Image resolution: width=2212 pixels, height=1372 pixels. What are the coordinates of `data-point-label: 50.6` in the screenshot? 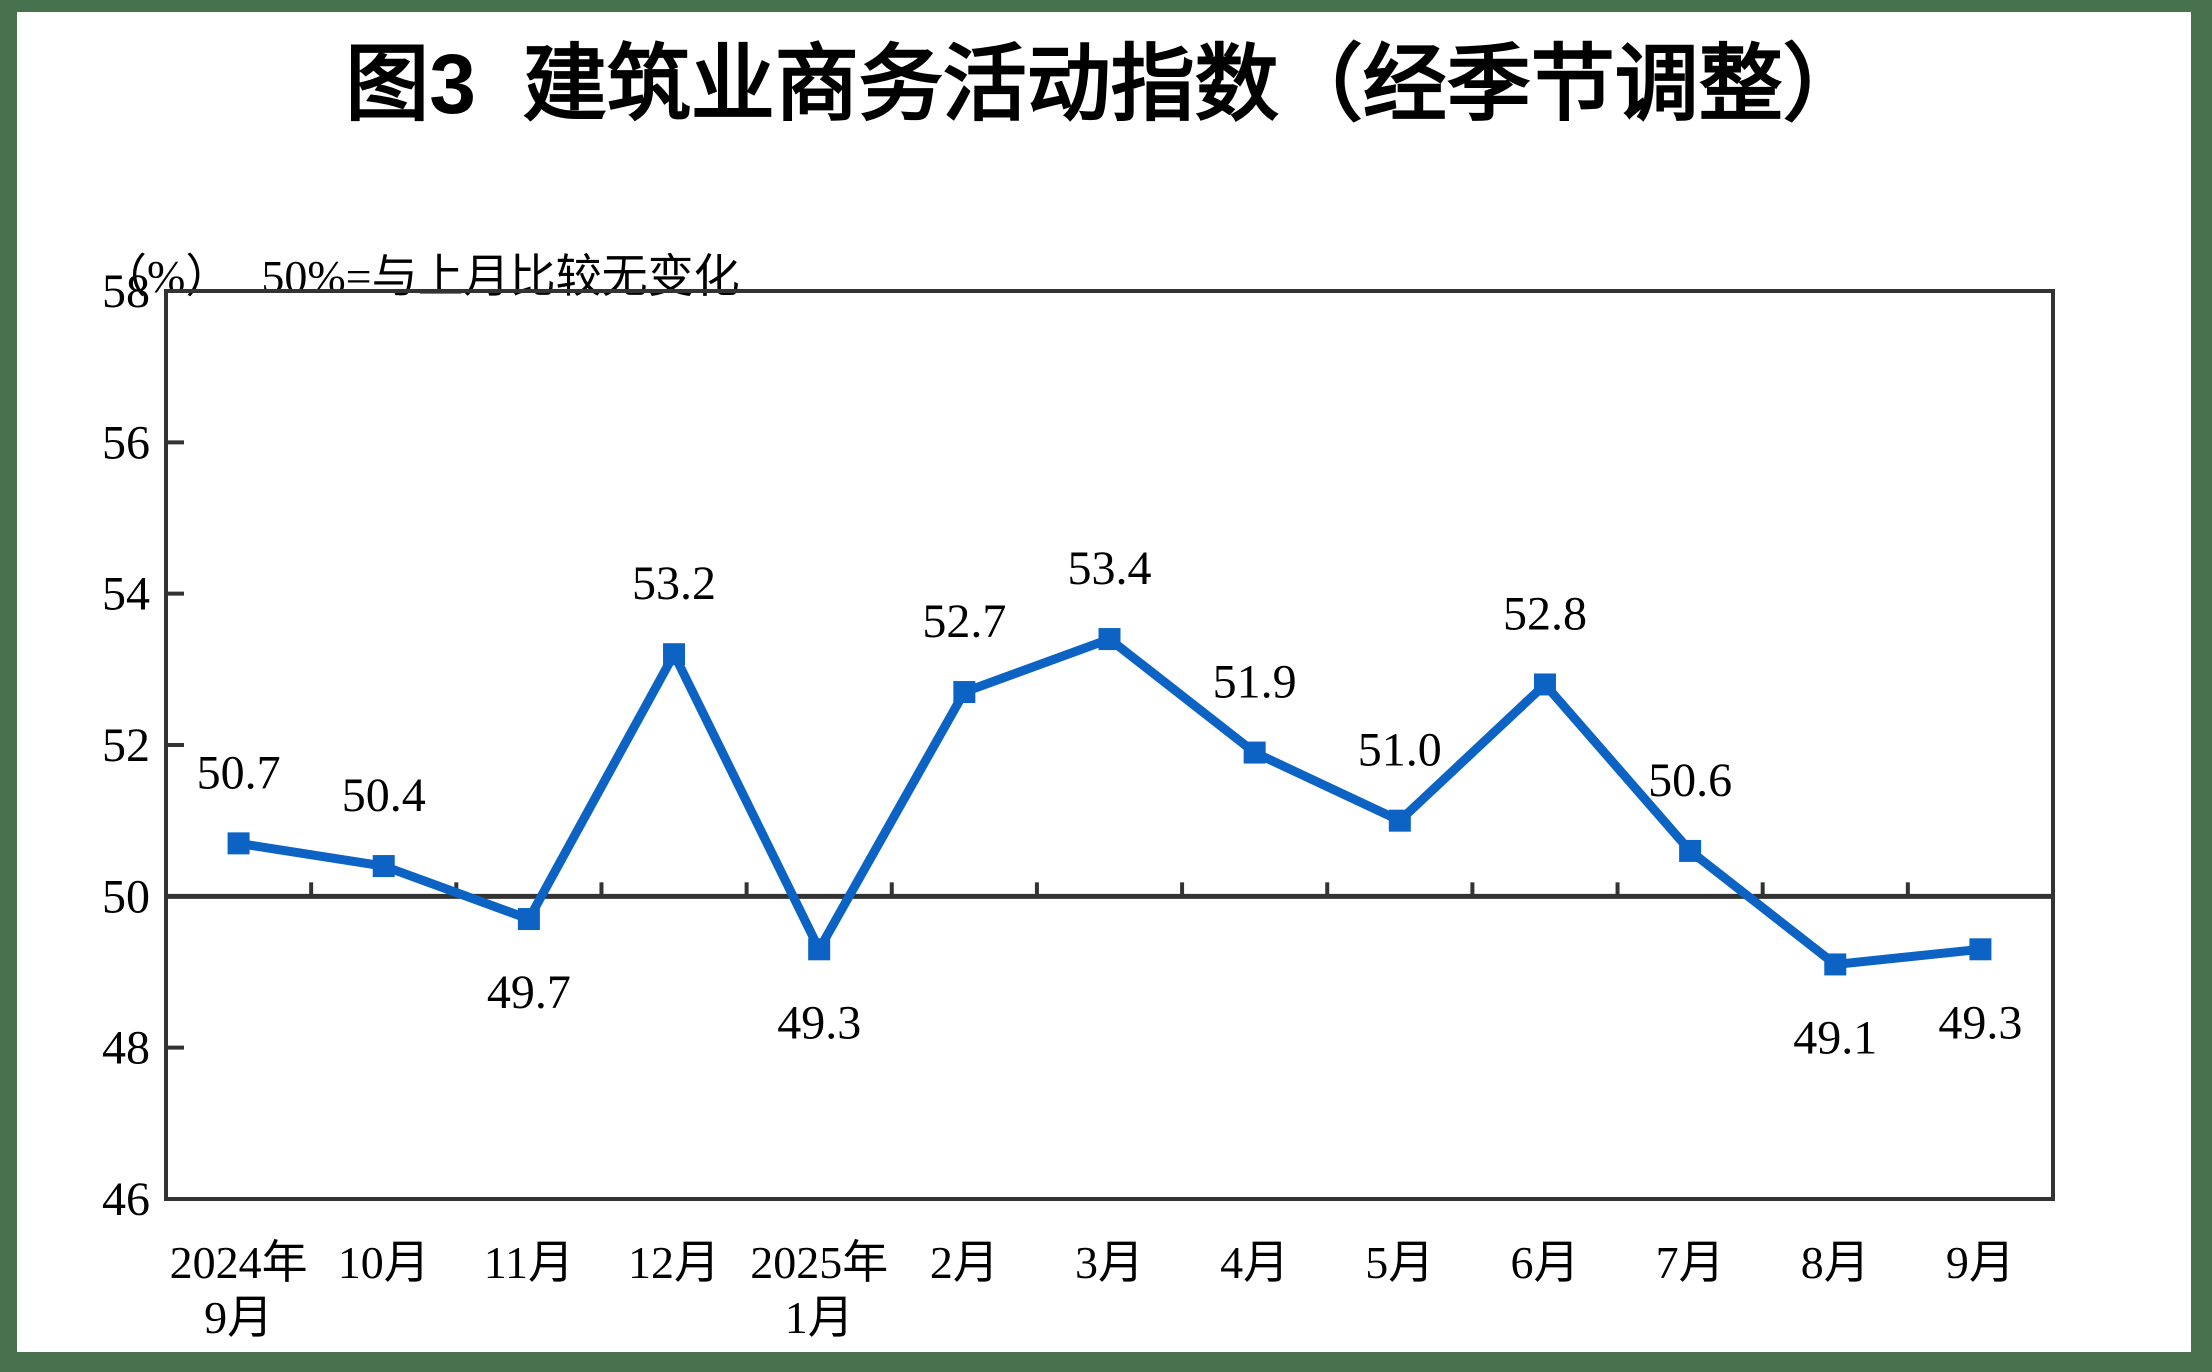 It's located at (1690, 780).